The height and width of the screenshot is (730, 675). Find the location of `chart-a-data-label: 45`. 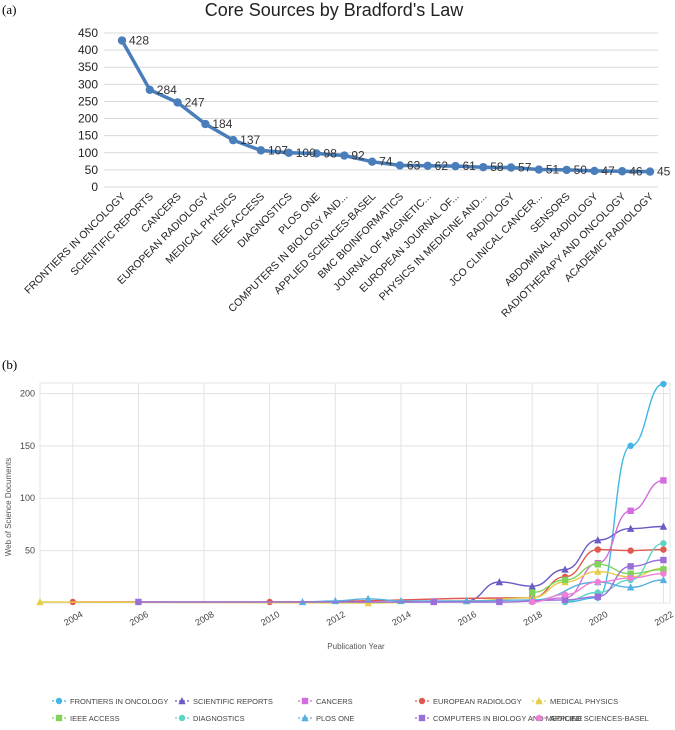

chart-a-data-label: 45 is located at coordinates (664, 172).